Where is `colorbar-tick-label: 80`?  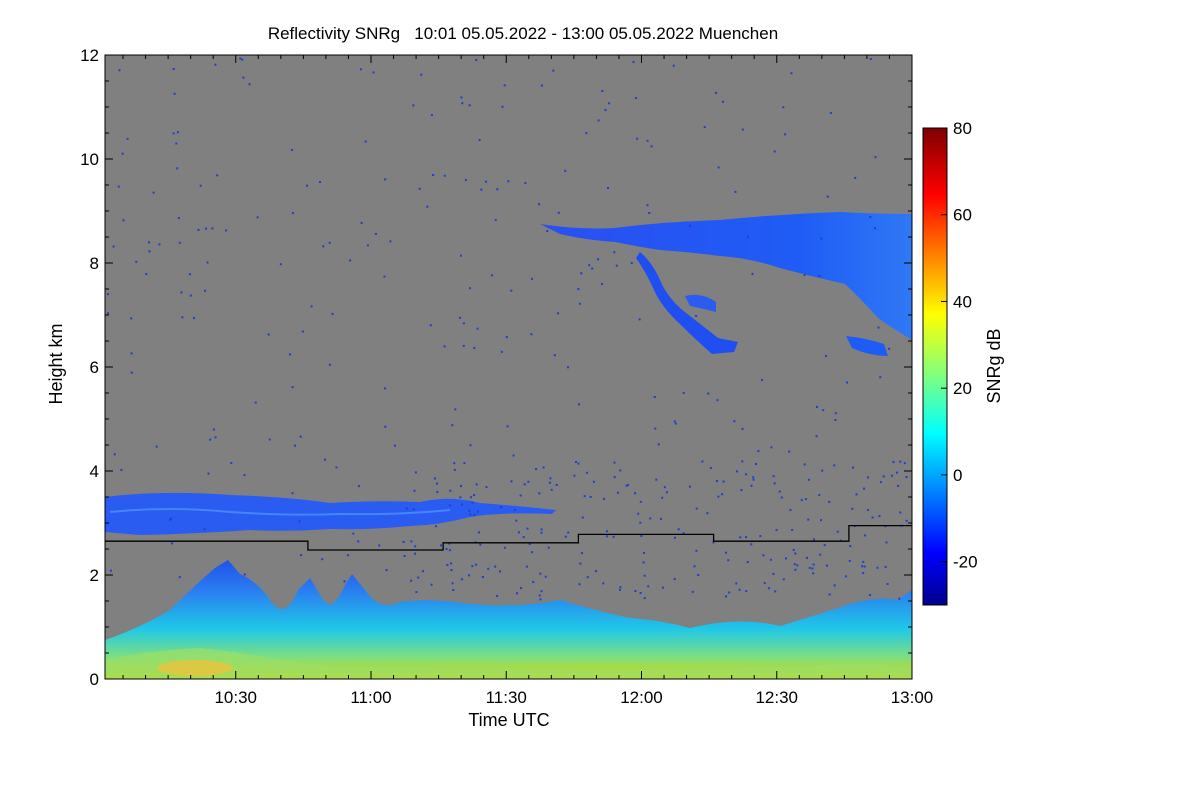 colorbar-tick-label: 80 is located at coordinates (962, 128).